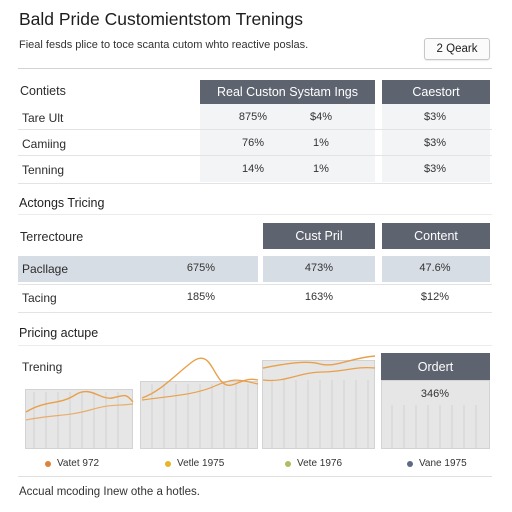 The width and height of the screenshot is (512, 512). Describe the element at coordinates (319, 297) in the screenshot. I see `table-cell: 163%` at that location.